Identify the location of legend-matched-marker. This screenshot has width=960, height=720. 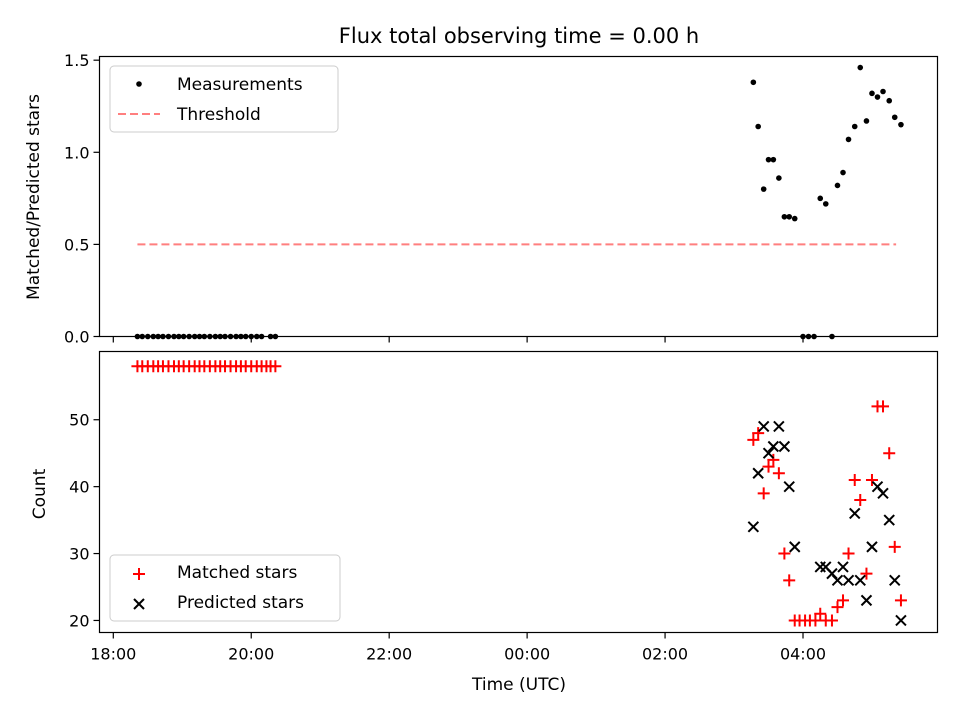
(139, 574).